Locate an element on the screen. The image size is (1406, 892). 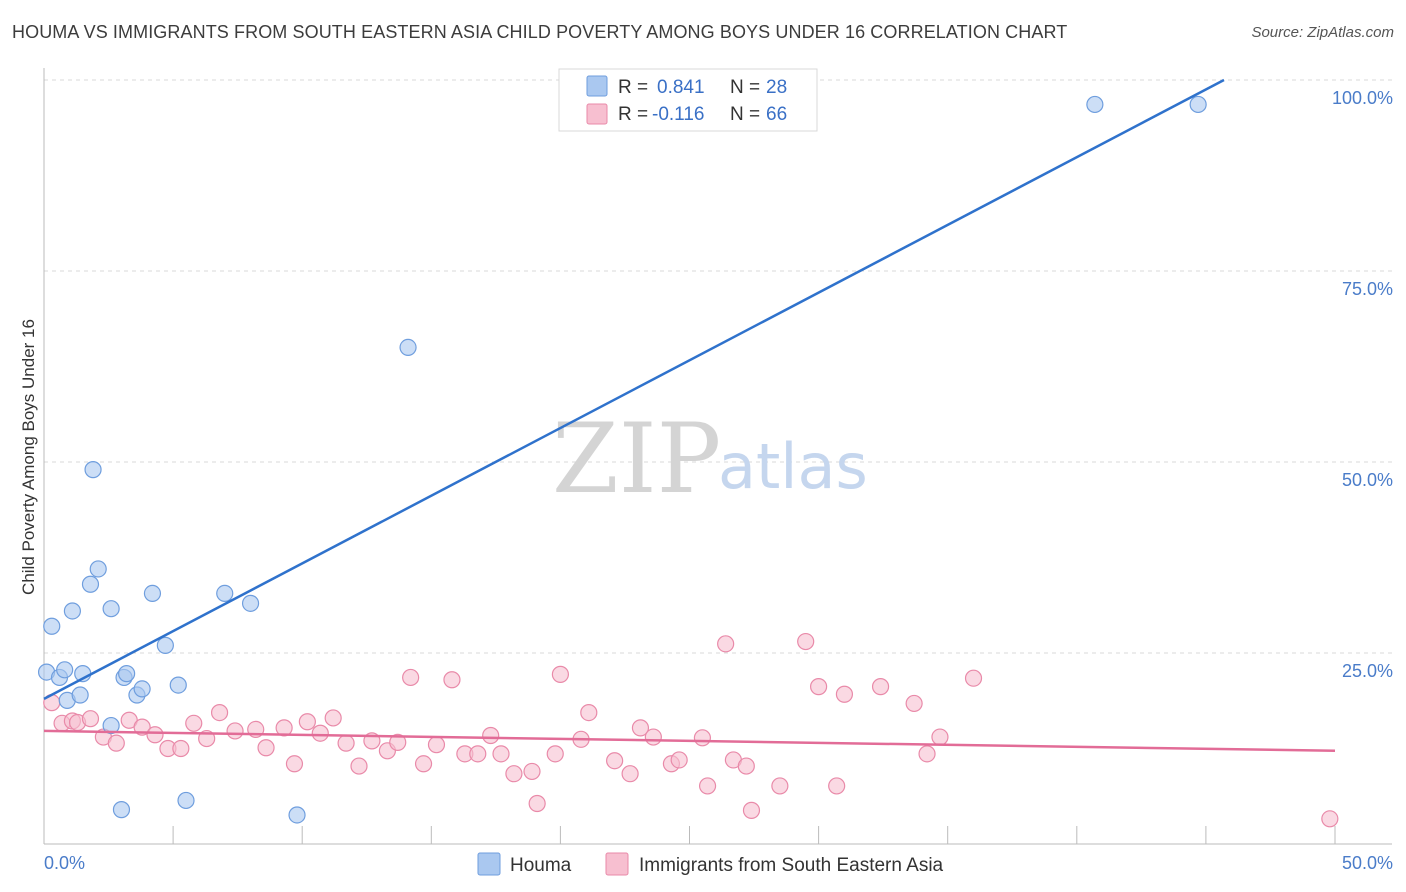
houma-legend-swatch is located at coordinates (597, 86).